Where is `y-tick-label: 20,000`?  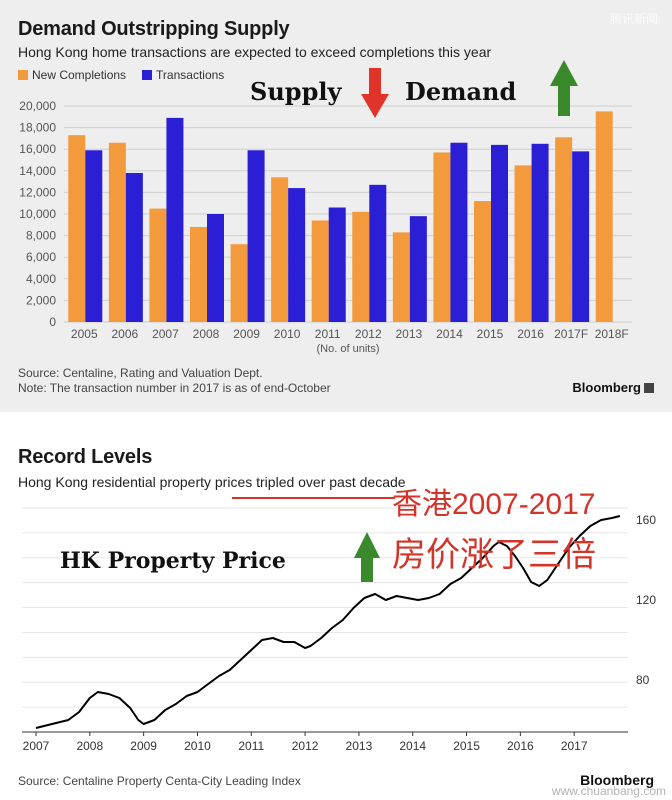 y-tick-label: 20,000 is located at coordinates (37, 106).